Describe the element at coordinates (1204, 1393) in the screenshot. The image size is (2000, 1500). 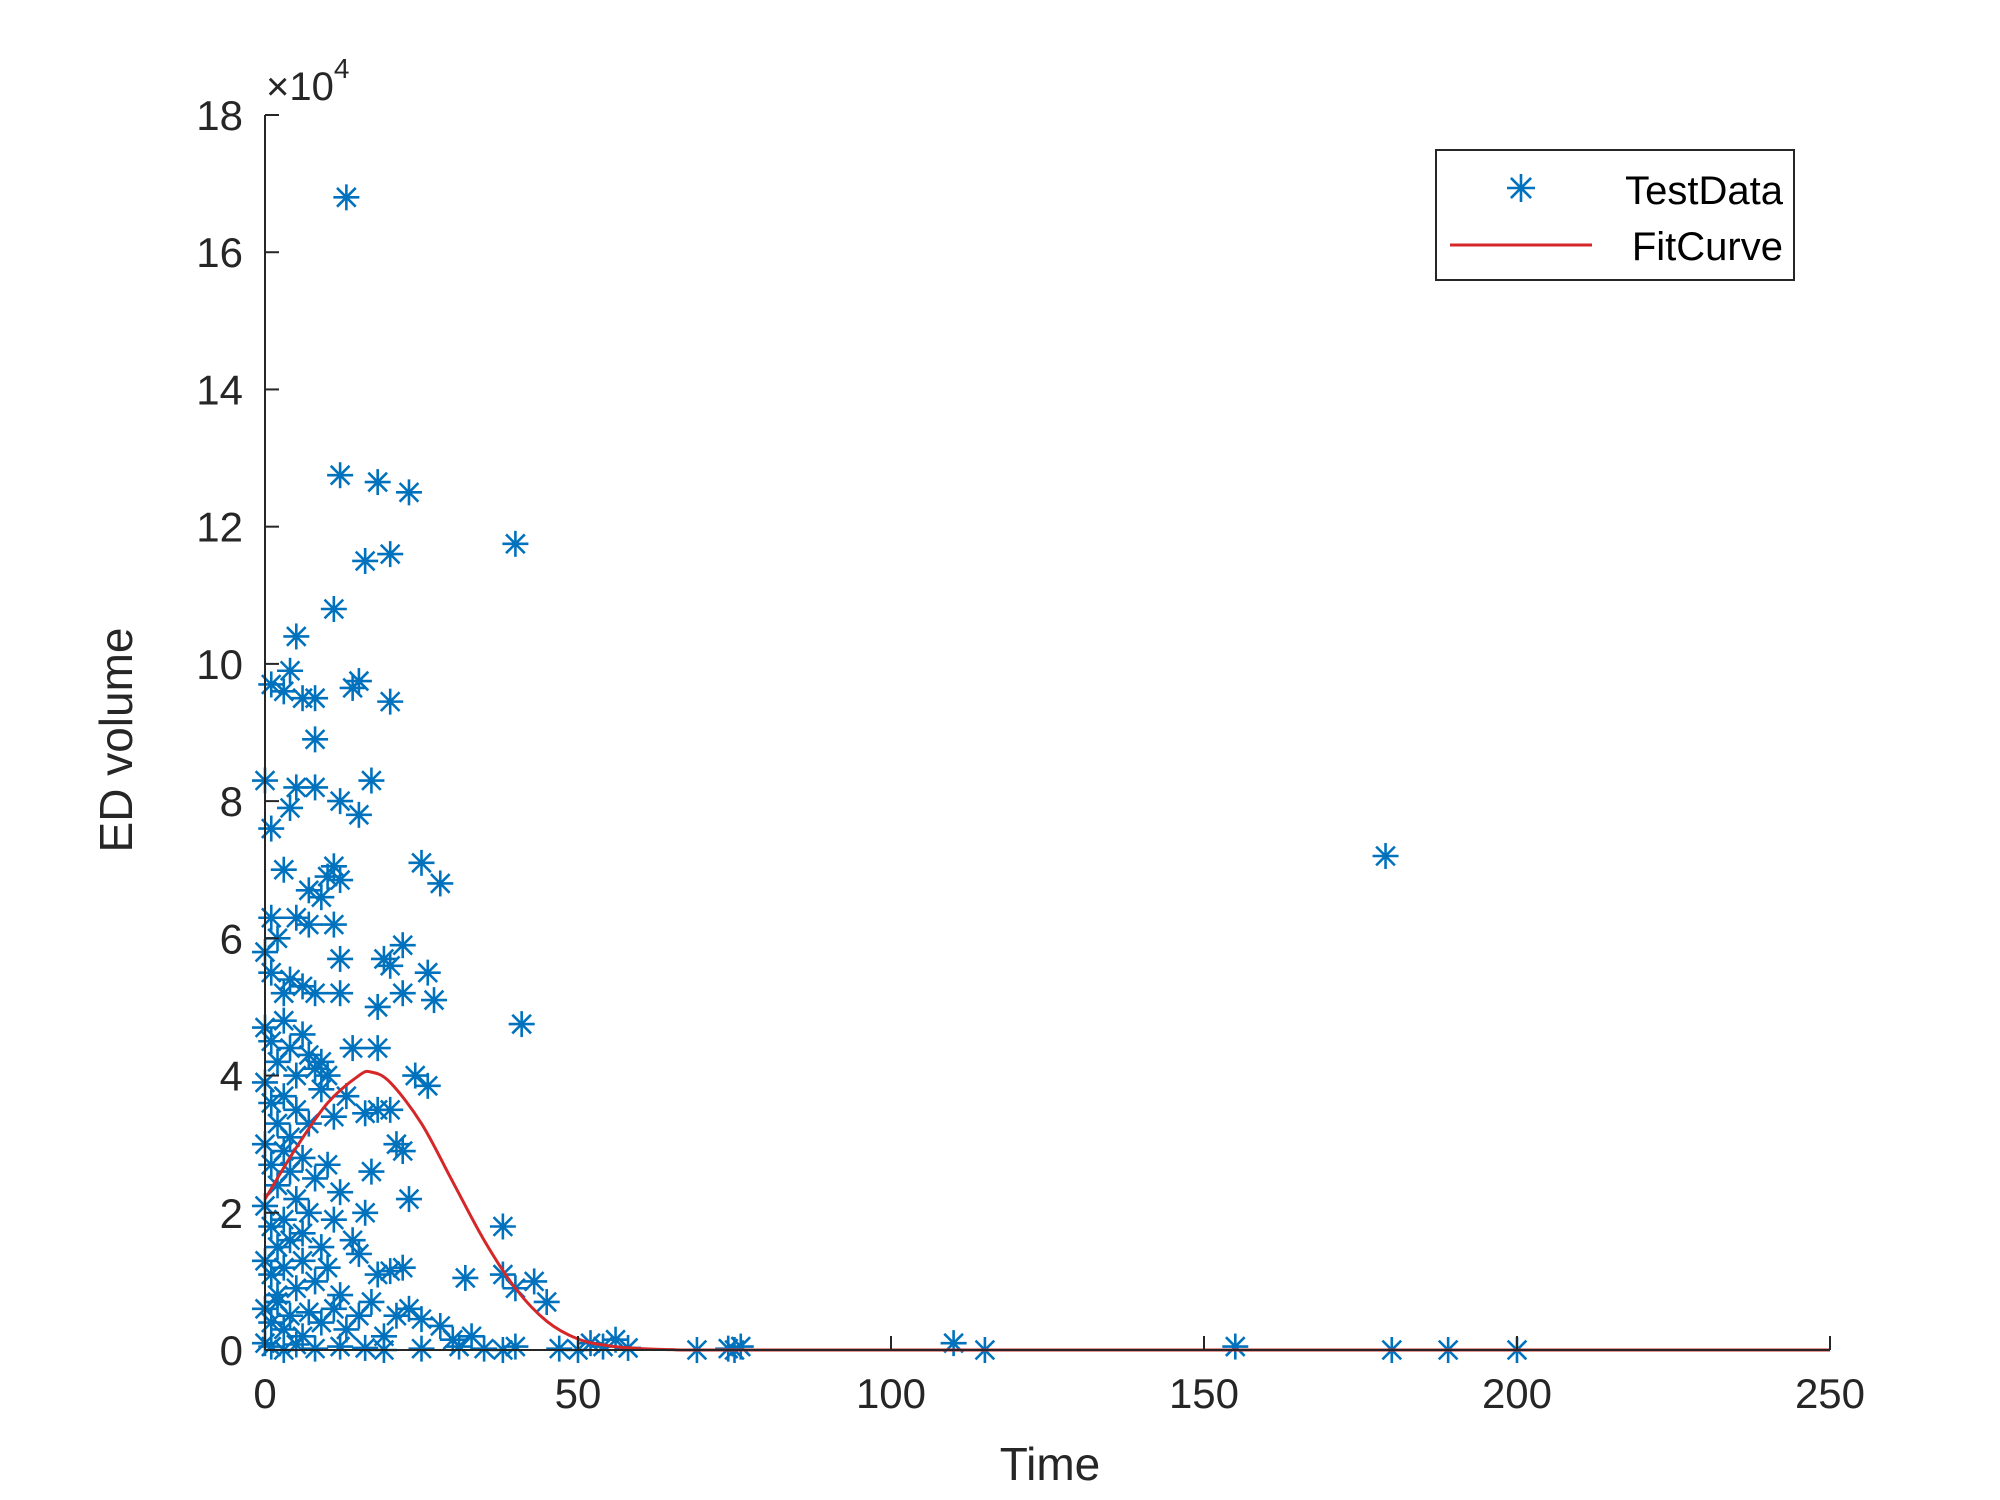
I see `x-tick-label: 150` at that location.